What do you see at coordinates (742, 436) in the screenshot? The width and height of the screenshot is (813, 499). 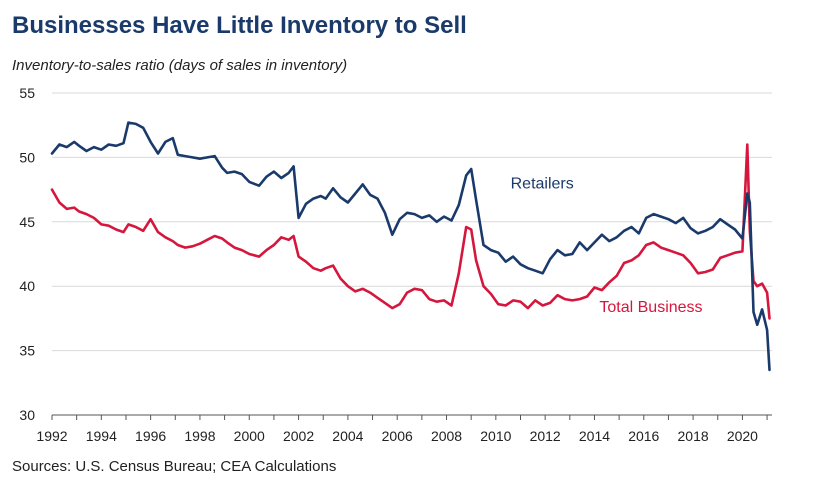 I see `x-tick-label: 2020` at bounding box center [742, 436].